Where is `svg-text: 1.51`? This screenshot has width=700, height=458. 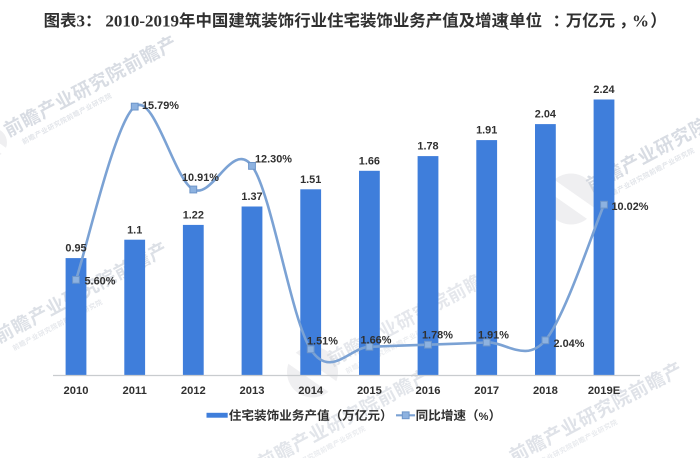 svg-text: 1.51 is located at coordinates (310, 180).